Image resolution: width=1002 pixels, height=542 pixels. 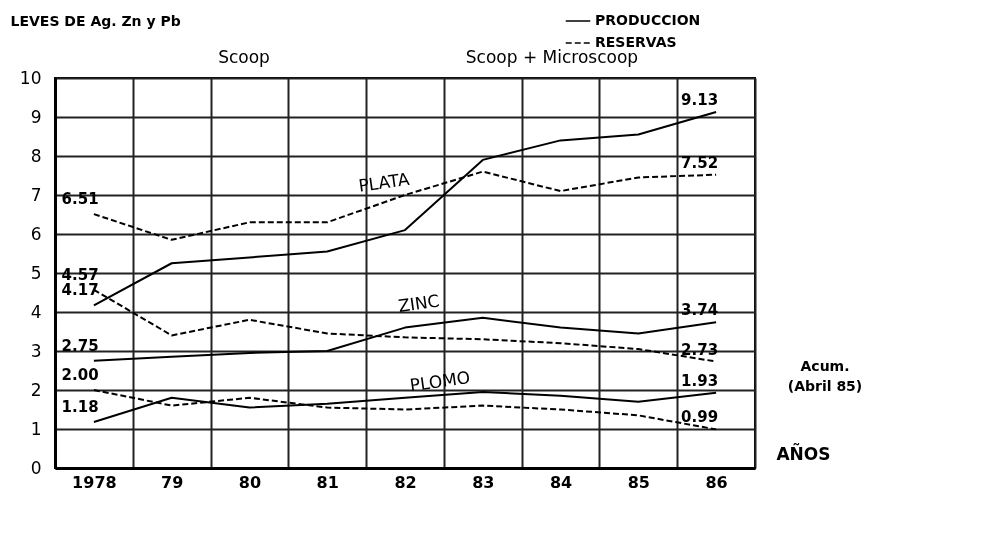 What do you see at coordinates (36, 116) in the screenshot?
I see `y-tick-label: 9` at bounding box center [36, 116].